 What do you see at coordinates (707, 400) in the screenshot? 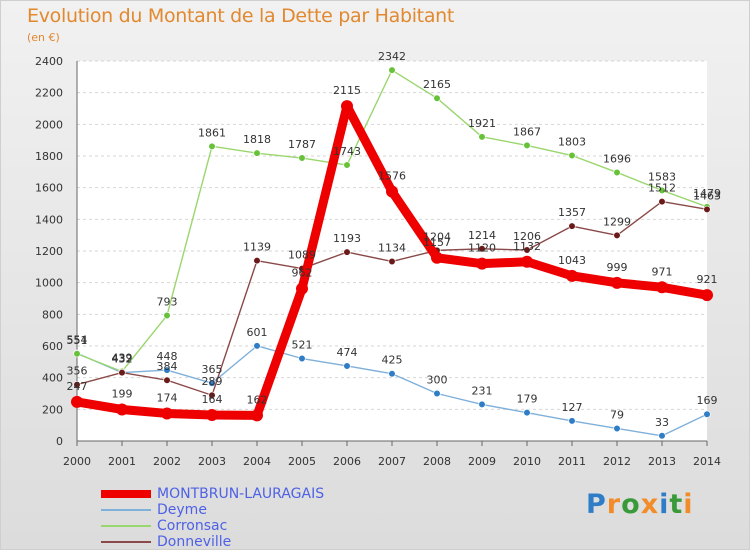
I see `data-label-deyme: 169` at bounding box center [707, 400].